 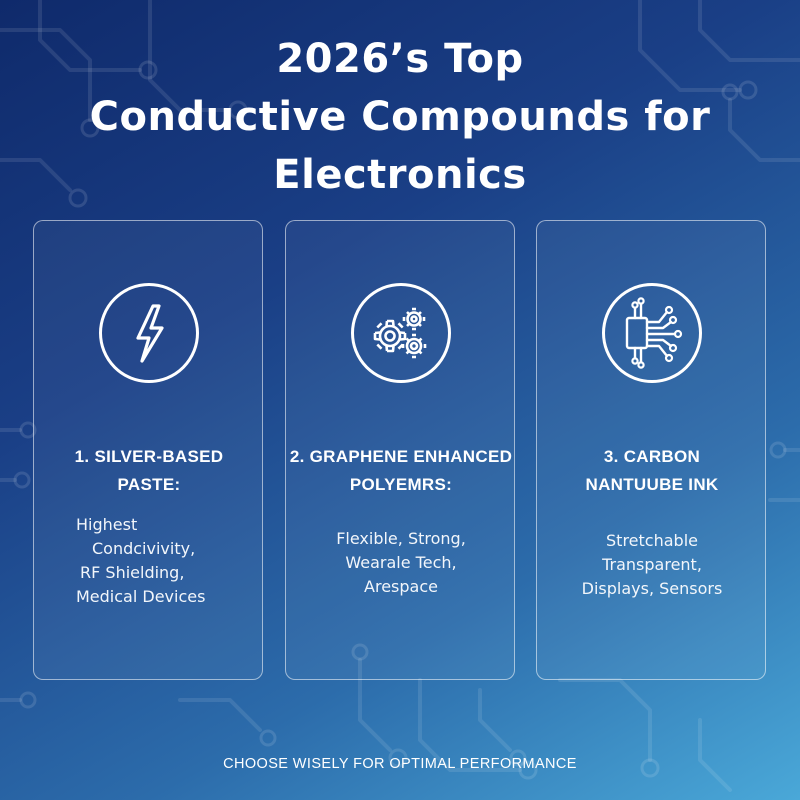 I want to click on card-title-line: 3. CARBON, so click(x=652, y=456).